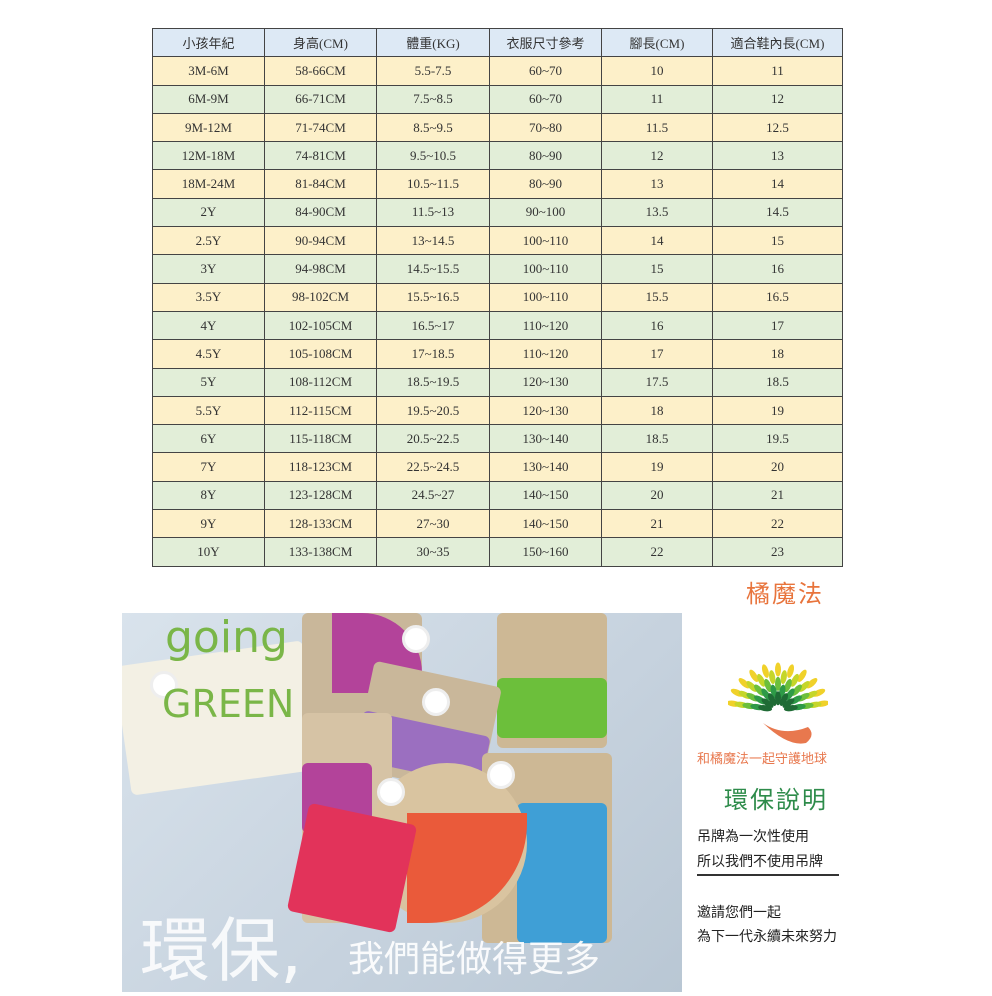 This screenshot has height=996, width=992. I want to click on tree-hand-logo, so click(778, 703).